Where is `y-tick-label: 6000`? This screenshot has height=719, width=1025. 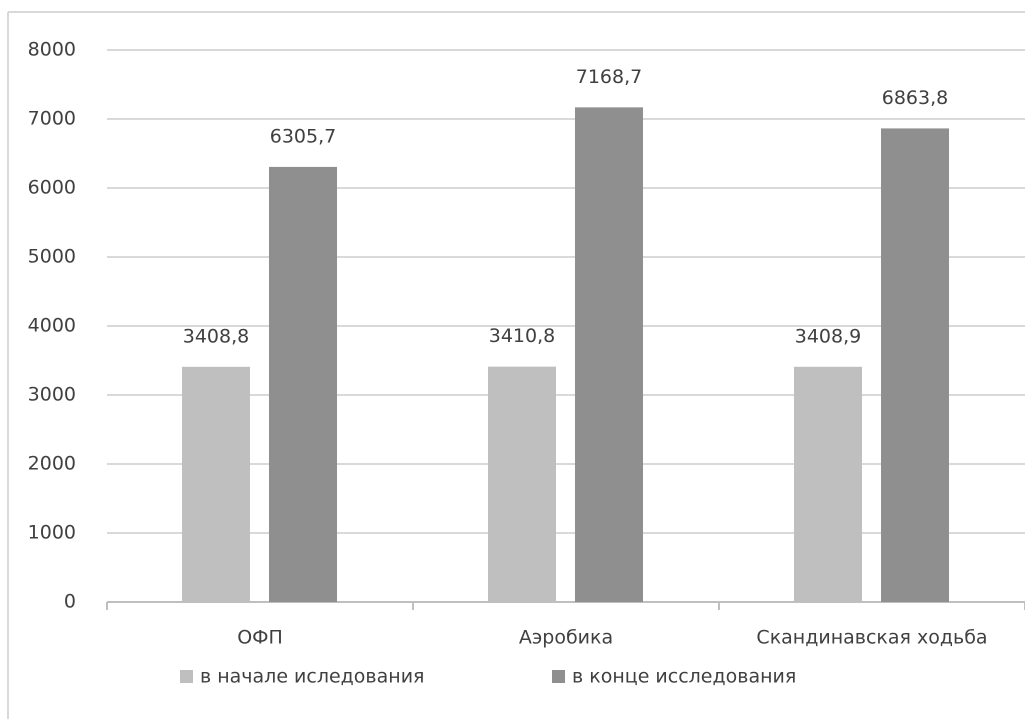
y-tick-label: 6000 is located at coordinates (52, 188).